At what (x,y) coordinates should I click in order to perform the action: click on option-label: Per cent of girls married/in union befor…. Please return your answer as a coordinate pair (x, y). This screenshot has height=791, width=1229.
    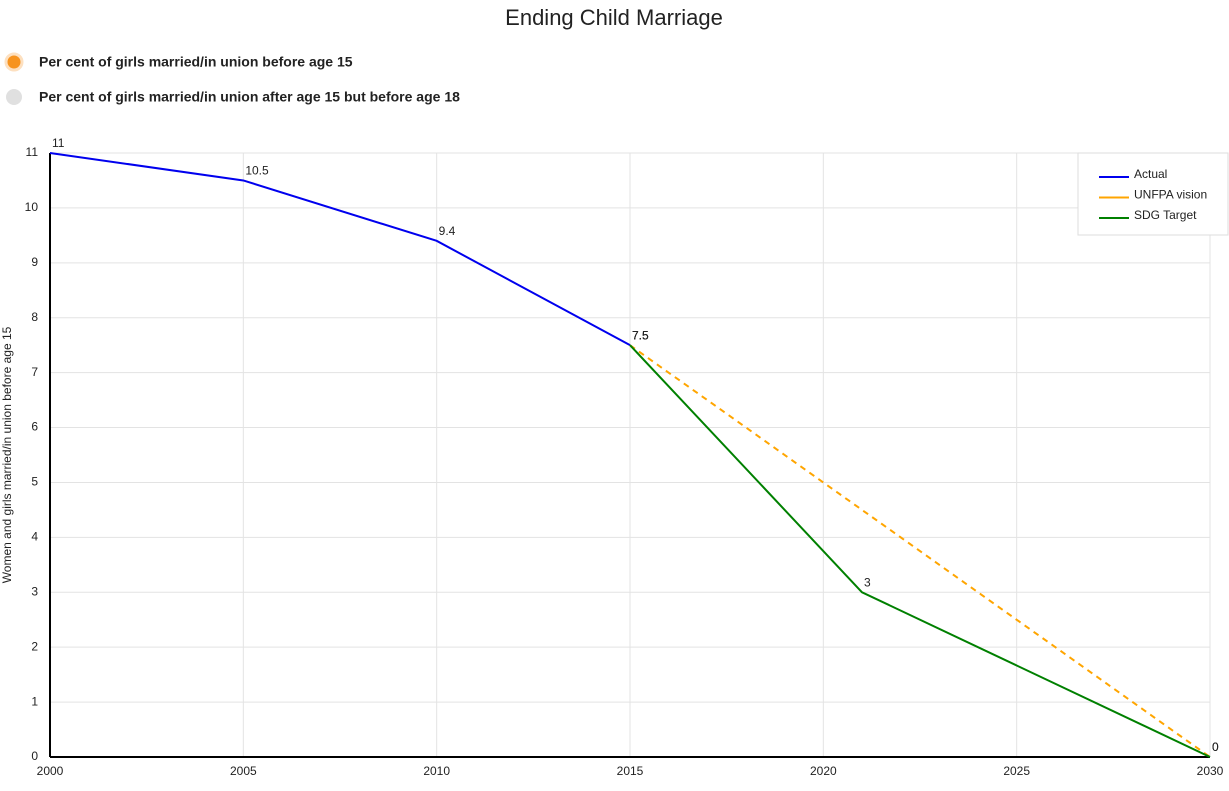
    Looking at the image, I should click on (196, 62).